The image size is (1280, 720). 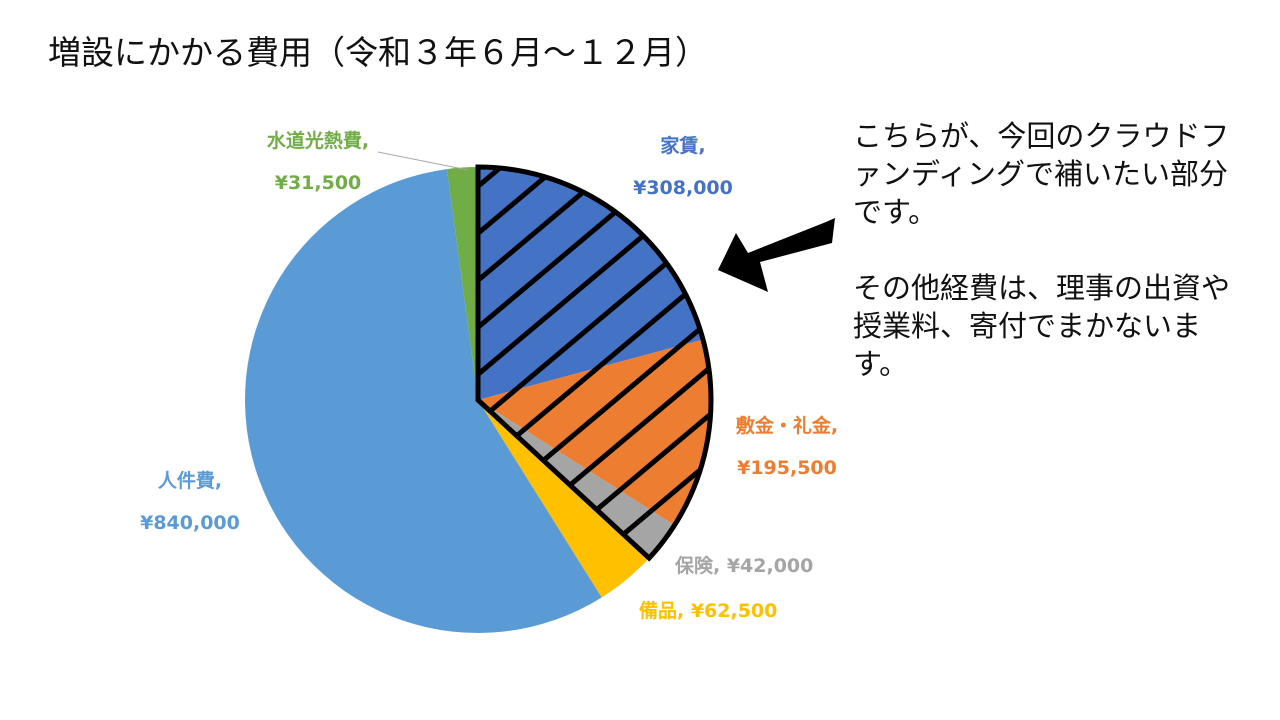 What do you see at coordinates (708, 611) in the screenshot?
I see `data-label-3: 備品, ¥62,500` at bounding box center [708, 611].